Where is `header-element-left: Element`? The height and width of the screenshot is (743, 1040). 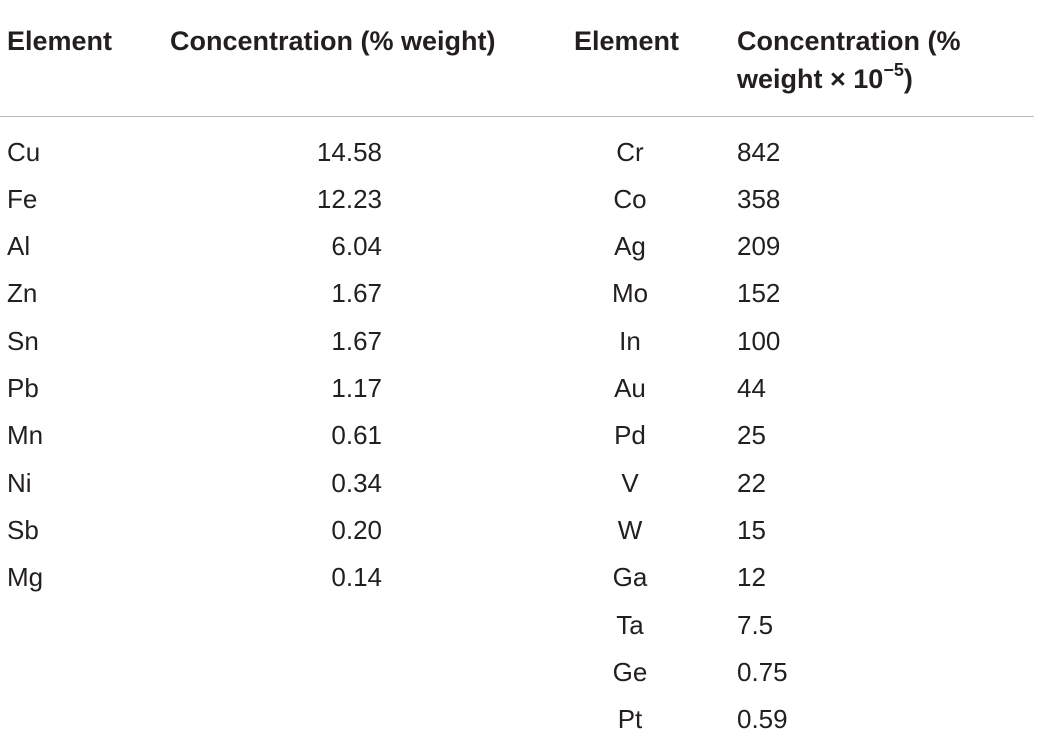
header-element-left: Element is located at coordinates (60, 41).